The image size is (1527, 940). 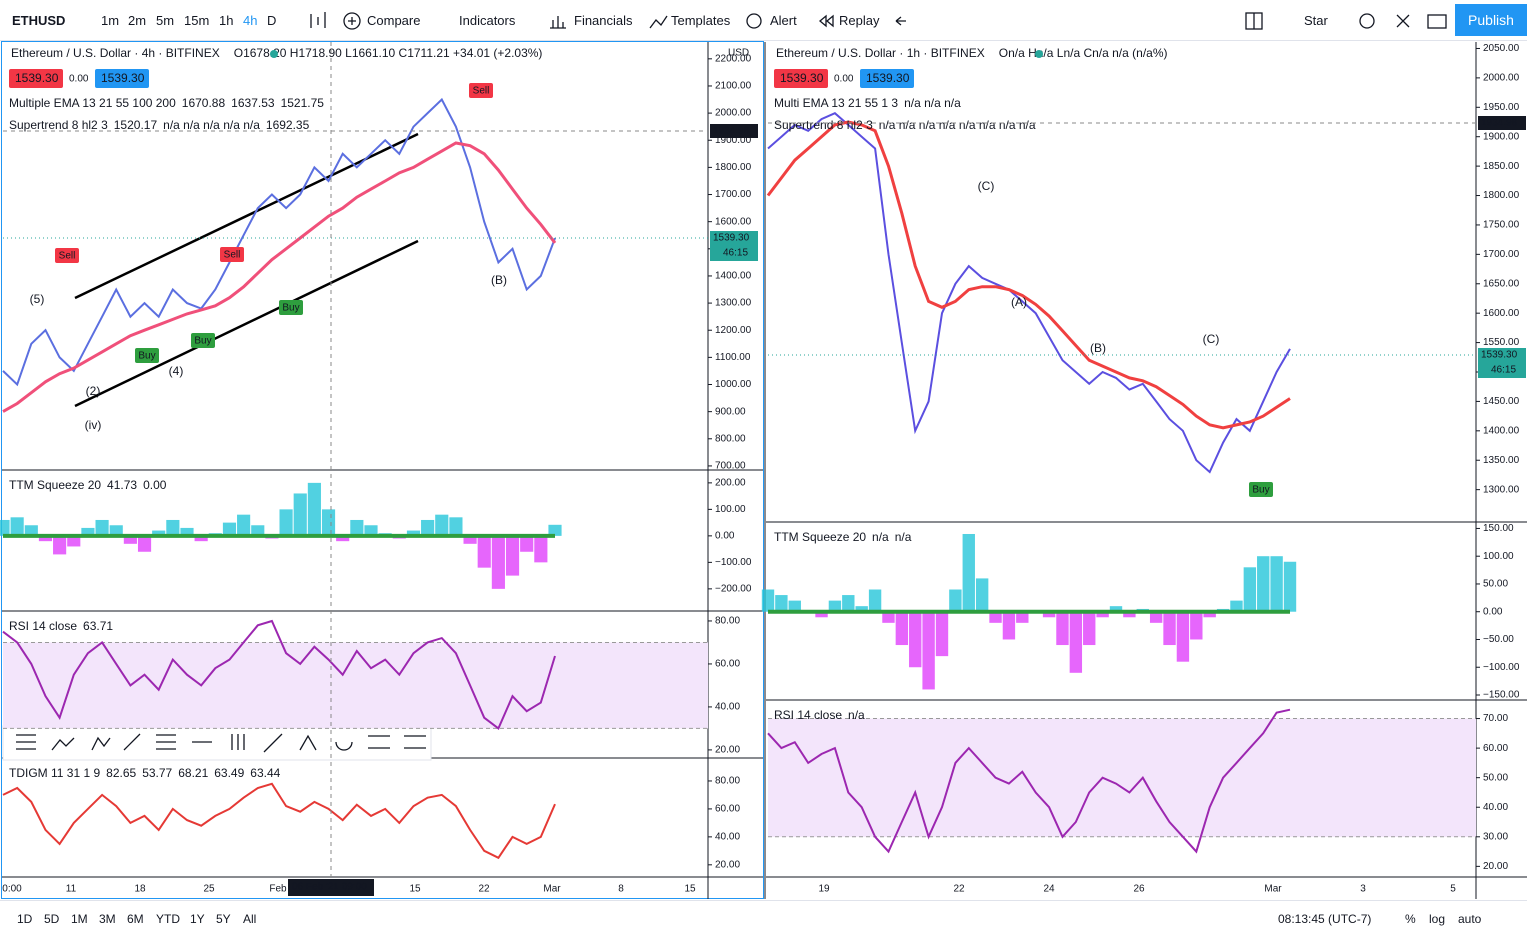 What do you see at coordinates (93, 425) in the screenshot?
I see `wave-label: (iv)` at bounding box center [93, 425].